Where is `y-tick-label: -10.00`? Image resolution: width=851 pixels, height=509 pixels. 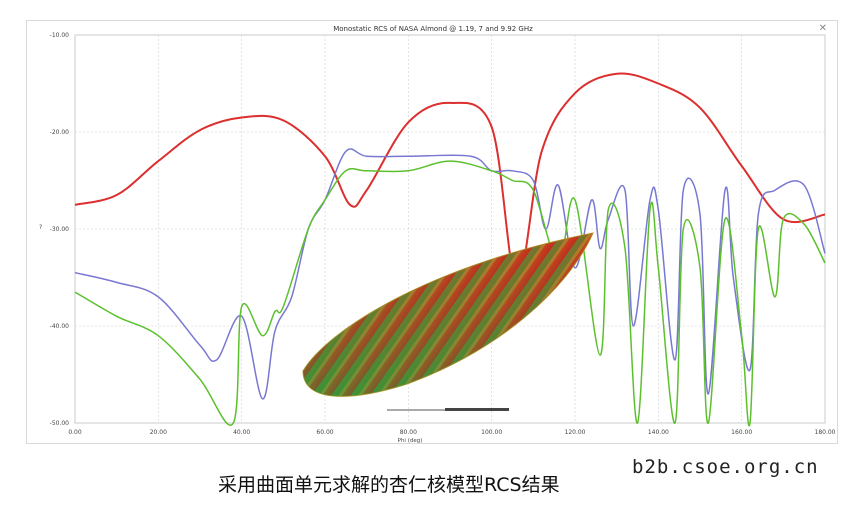 y-tick-label: -10.00 is located at coordinates (60, 35).